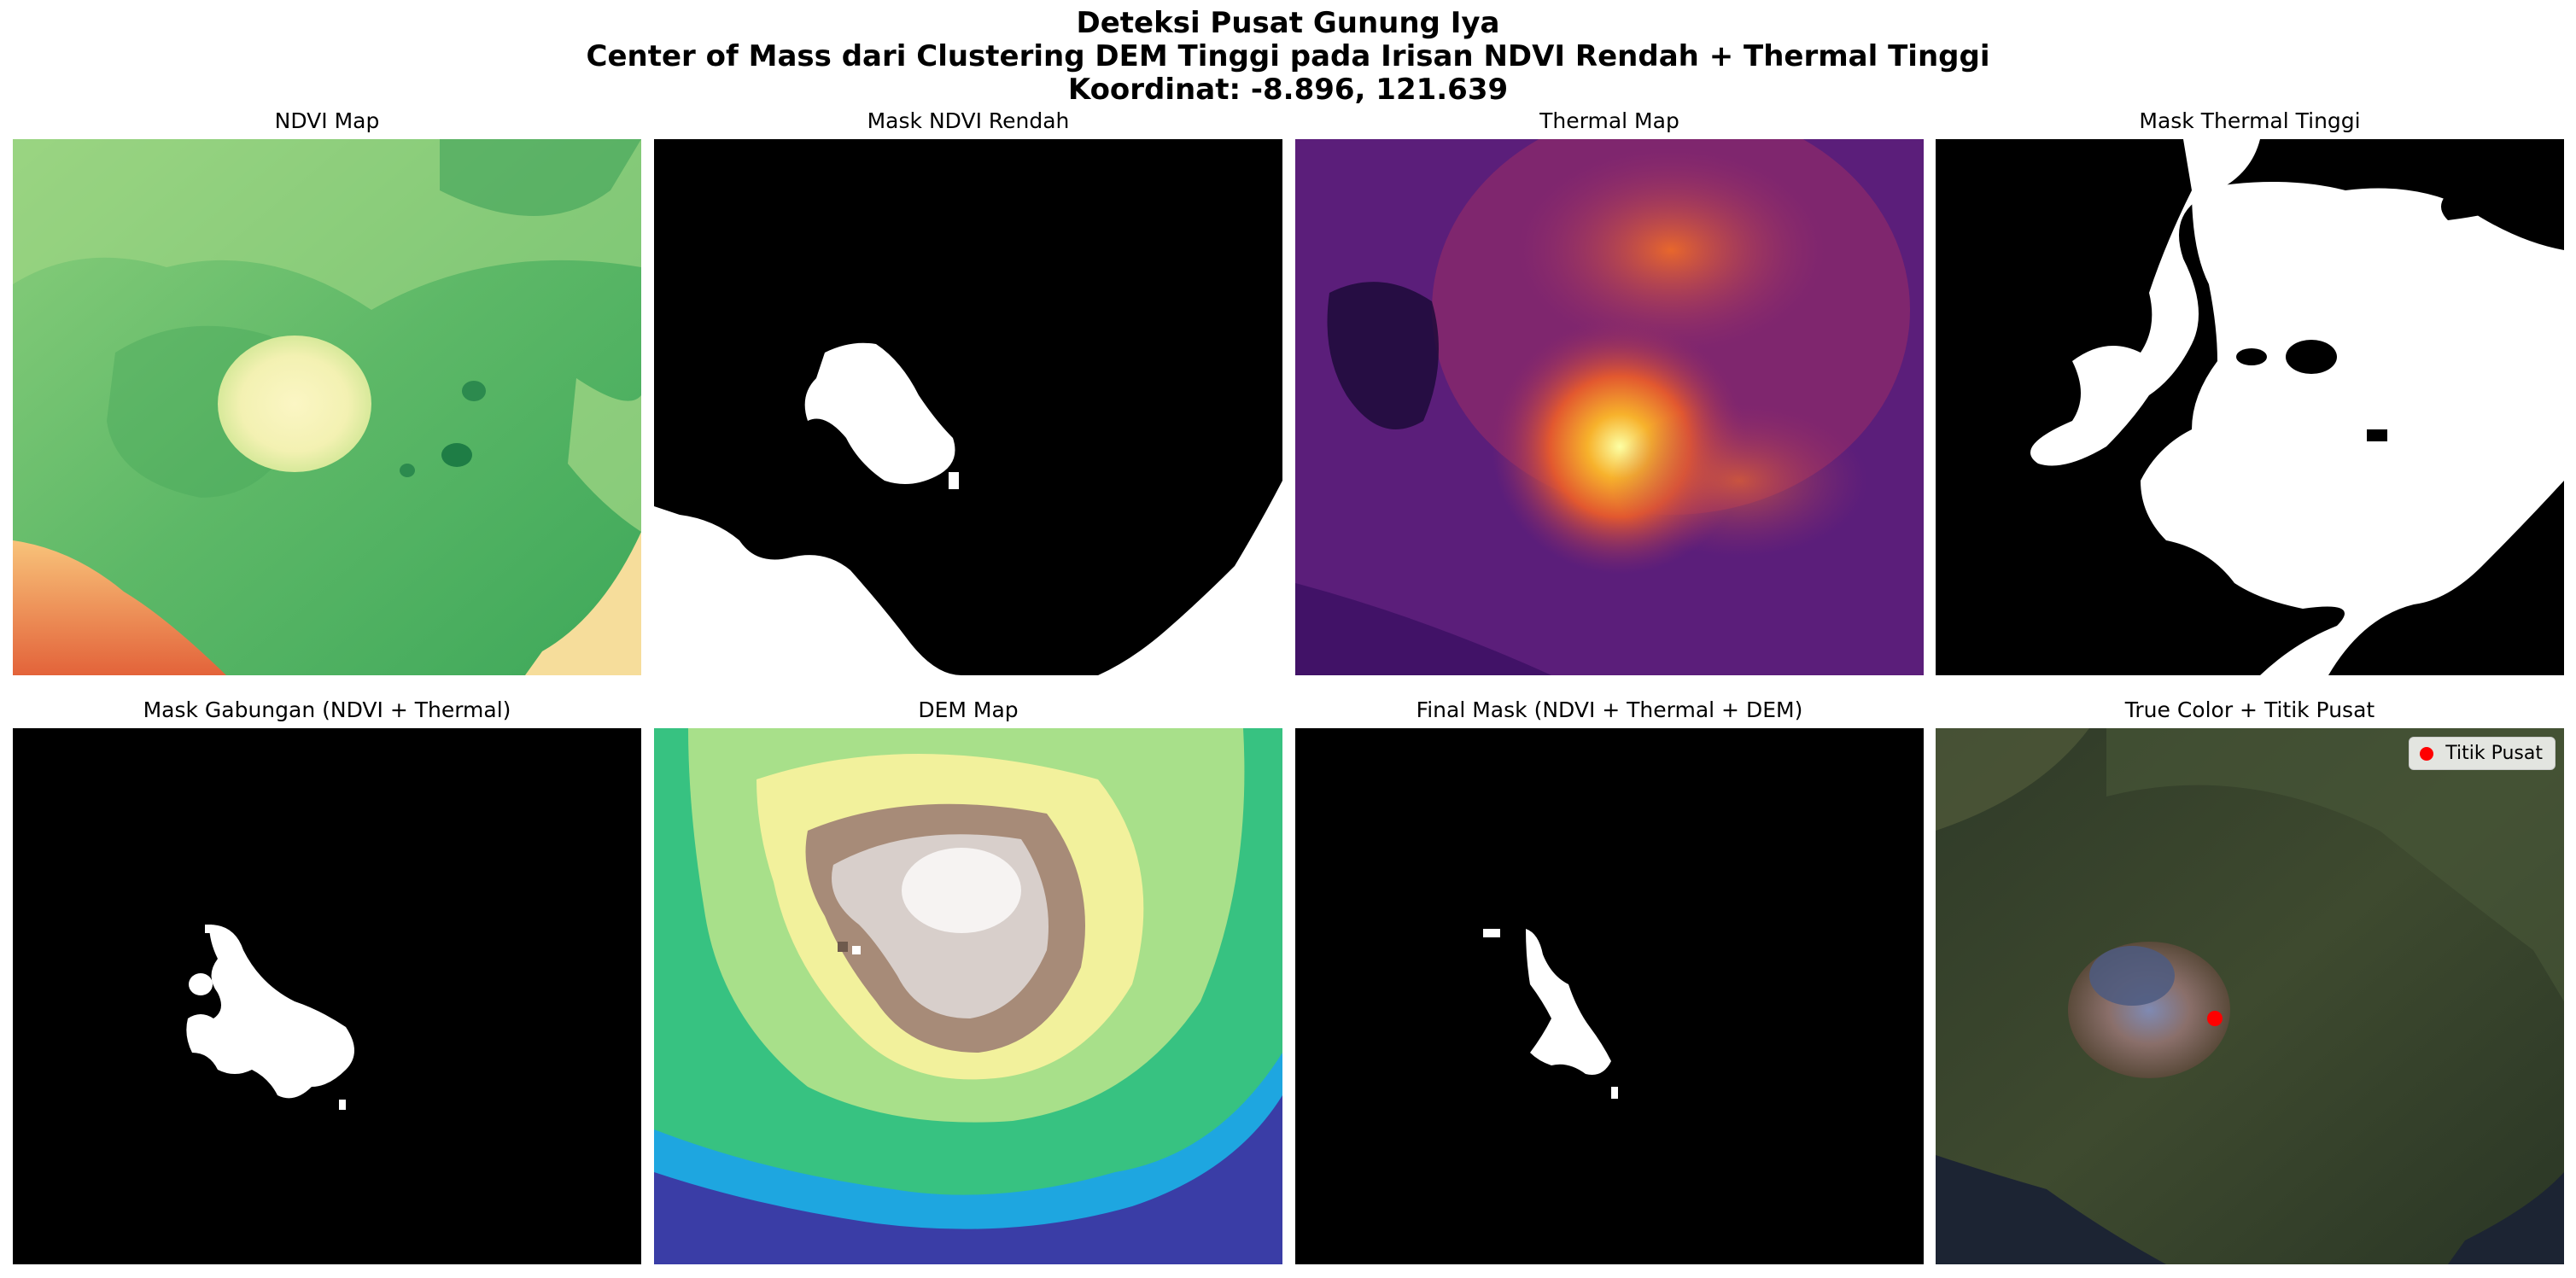  Describe the element at coordinates (1288, 90) in the screenshot. I see `figure-coordinates: Koordinat: -8.896, 121.639` at that location.